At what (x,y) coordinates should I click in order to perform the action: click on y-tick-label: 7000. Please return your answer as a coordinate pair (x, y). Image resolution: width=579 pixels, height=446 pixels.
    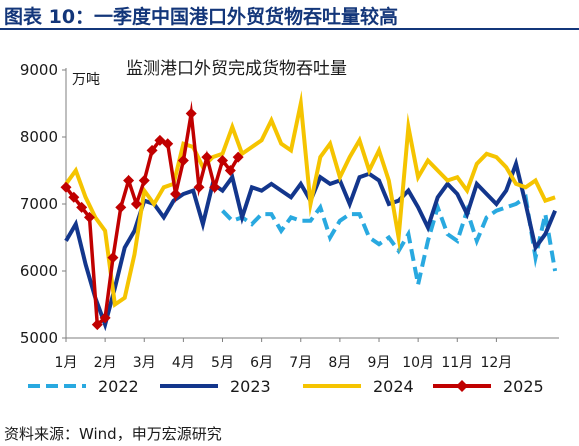
    Looking at the image, I should click on (39, 204).